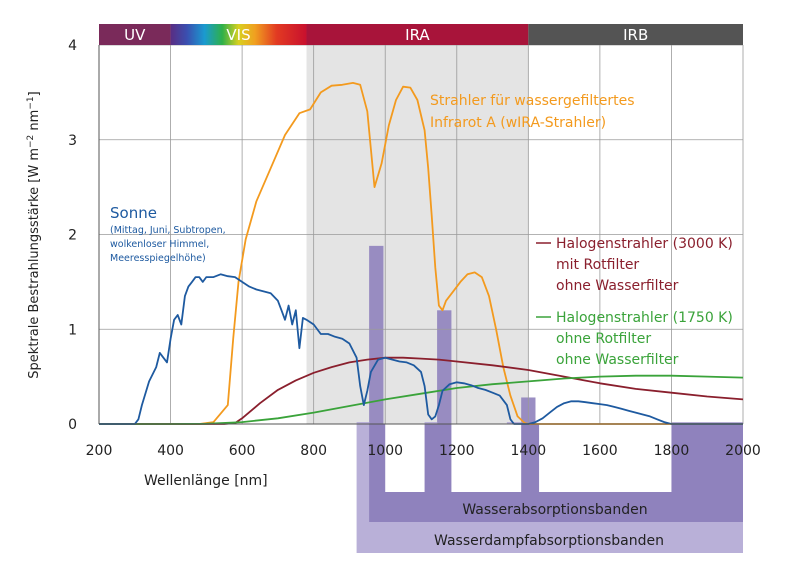  What do you see at coordinates (385, 451) in the screenshot?
I see `x-tick-label: 1000` at bounding box center [385, 451].